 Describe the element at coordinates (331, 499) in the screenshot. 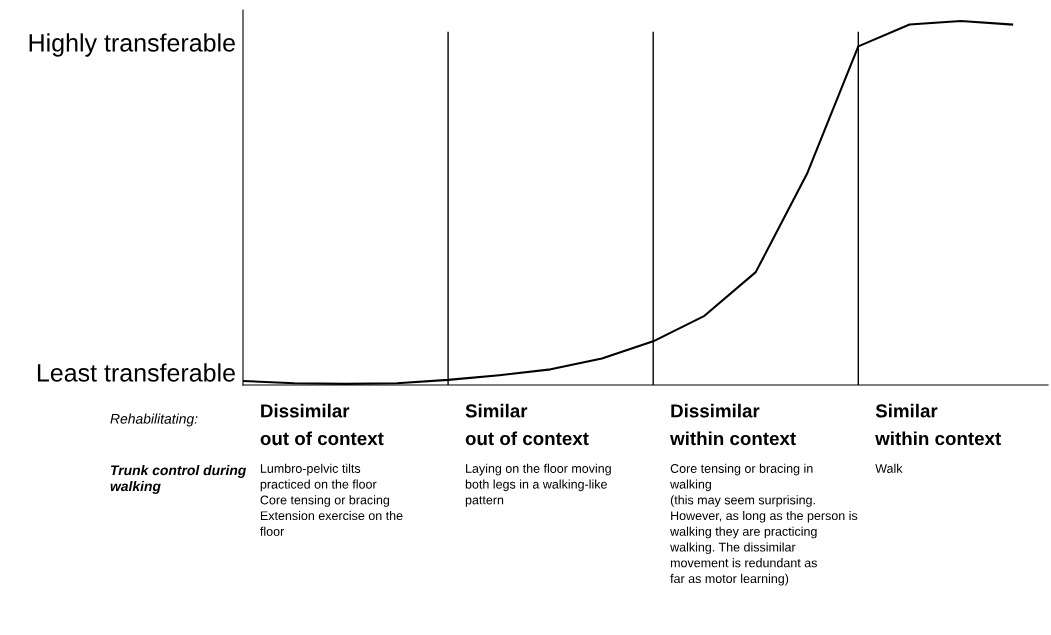

I see `text: Lumbro-pelvic tilts practiced on the floor Core tensing or bracing Extension exercise on the floor` at that location.